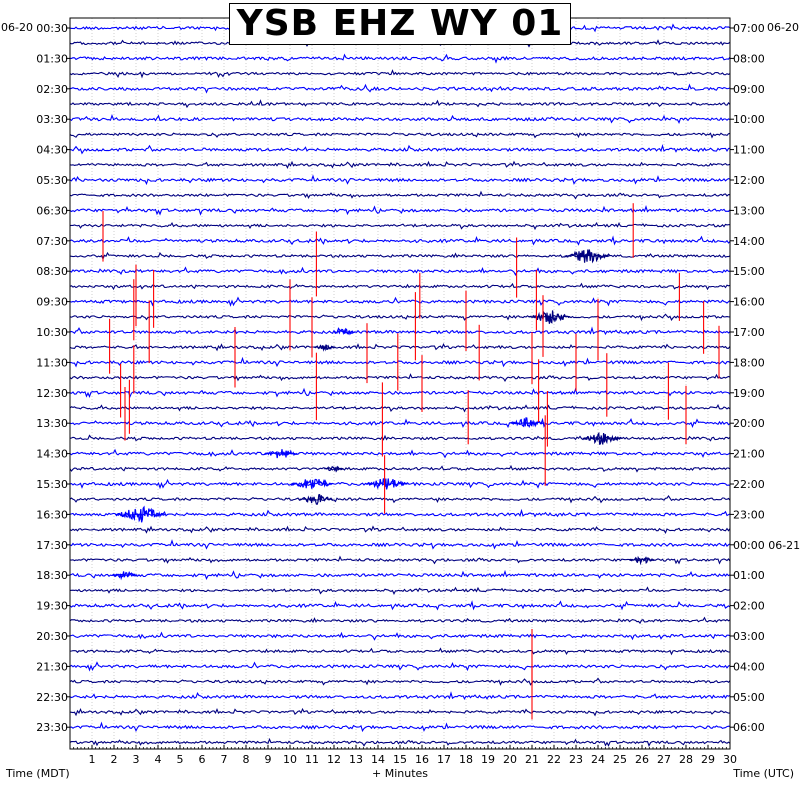 Image resolution: width=800 pixels, height=800 pixels. I want to click on right-tick-label: 09:00, so click(749, 89).